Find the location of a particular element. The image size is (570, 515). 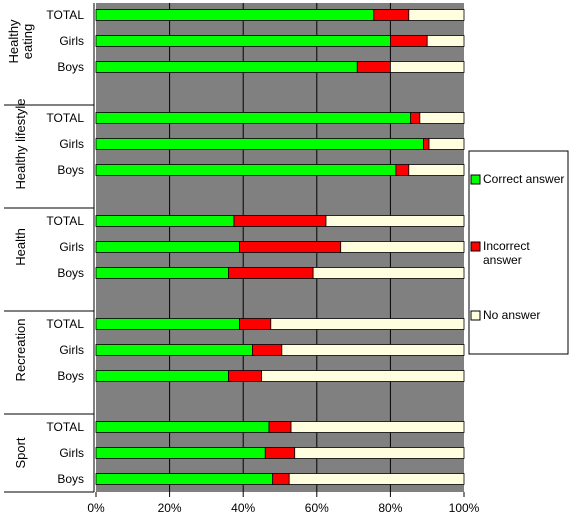

group-label: Recreation is located at coordinates (20, 350).